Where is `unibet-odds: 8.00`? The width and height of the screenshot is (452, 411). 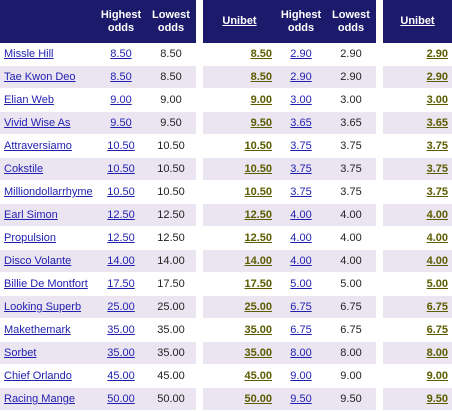 unibet-odds: 8.00 is located at coordinates (417, 353).